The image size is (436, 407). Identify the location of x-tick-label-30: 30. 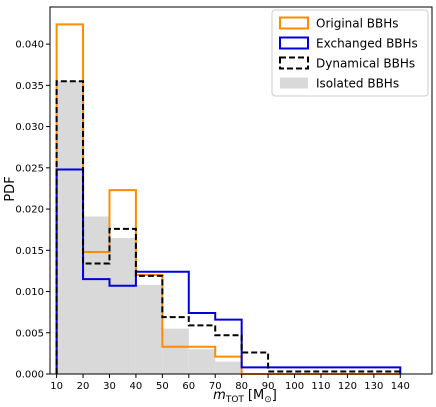
(109, 386).